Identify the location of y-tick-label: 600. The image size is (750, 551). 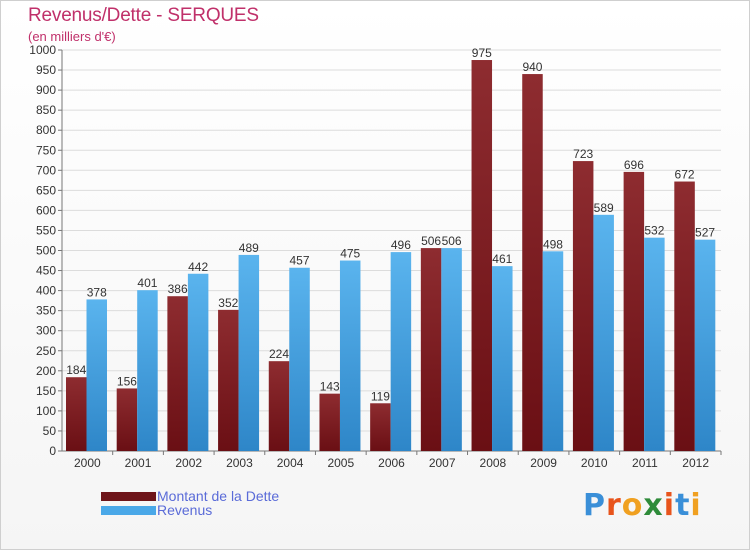
(46, 210).